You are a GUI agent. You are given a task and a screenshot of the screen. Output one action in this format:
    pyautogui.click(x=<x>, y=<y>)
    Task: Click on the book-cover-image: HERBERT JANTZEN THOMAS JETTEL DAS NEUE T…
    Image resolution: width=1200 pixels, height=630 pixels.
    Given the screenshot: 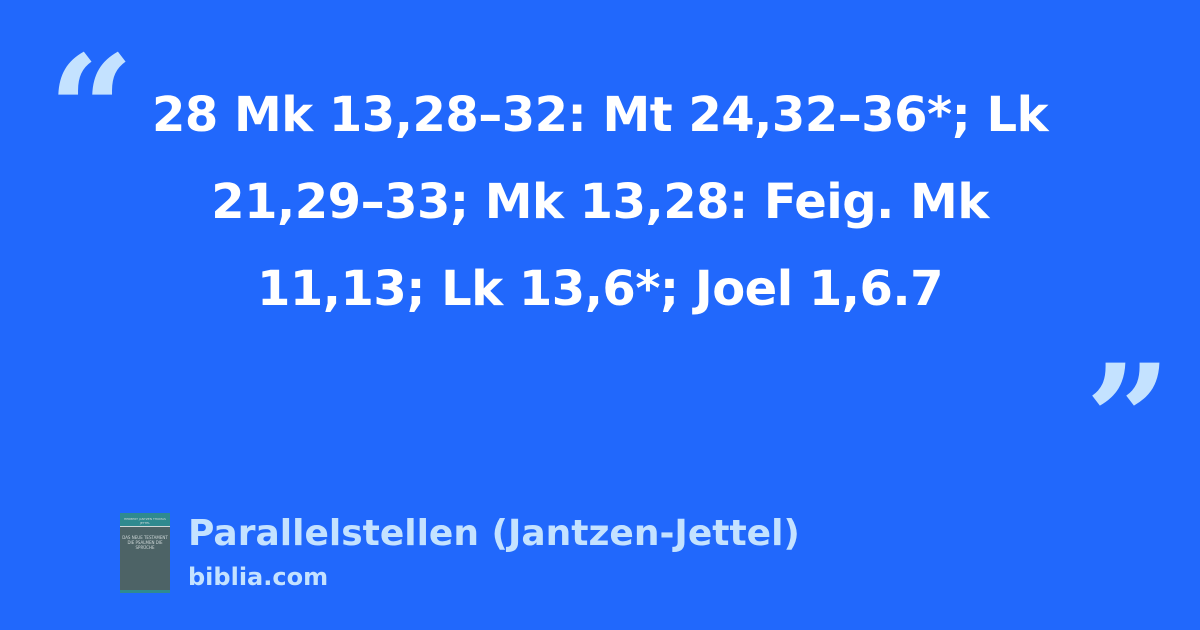 What is the action you would take?
    pyautogui.click(x=145, y=553)
    